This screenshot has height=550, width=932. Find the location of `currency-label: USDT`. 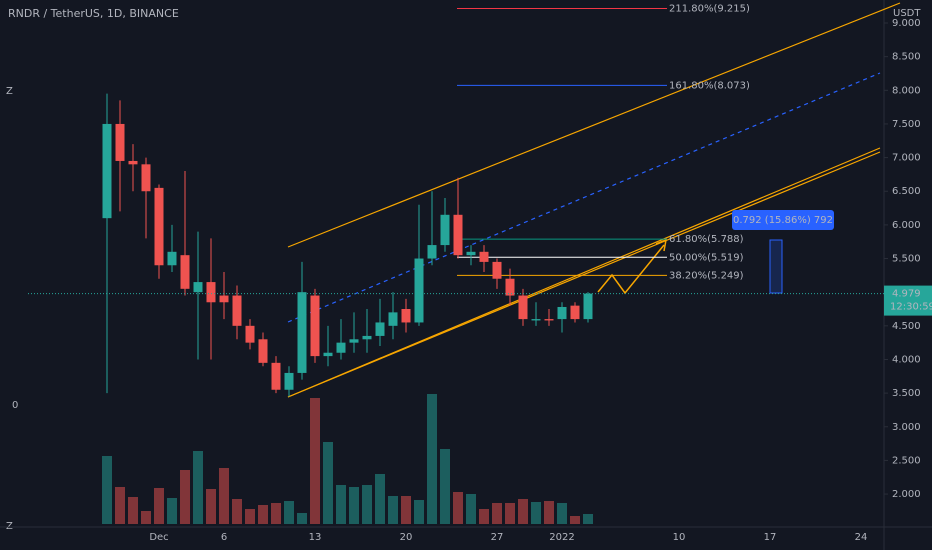

currency-label: USDT is located at coordinates (907, 13).